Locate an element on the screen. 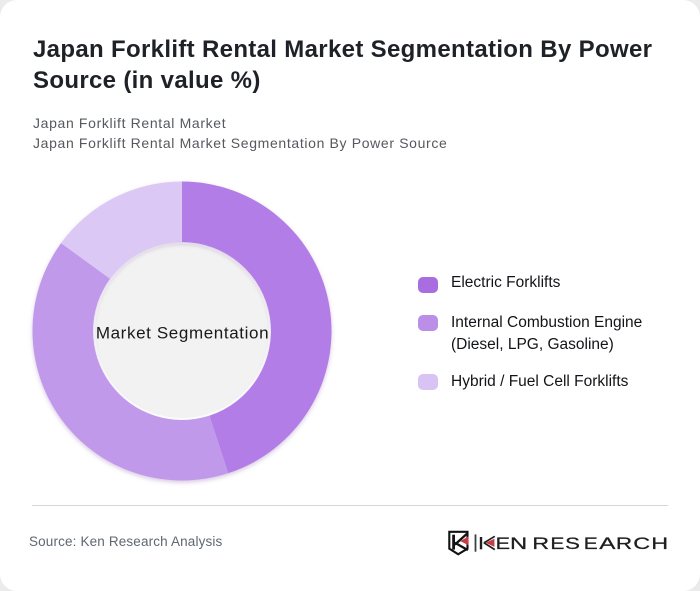  svg-text: C is located at coordinates (641, 543).